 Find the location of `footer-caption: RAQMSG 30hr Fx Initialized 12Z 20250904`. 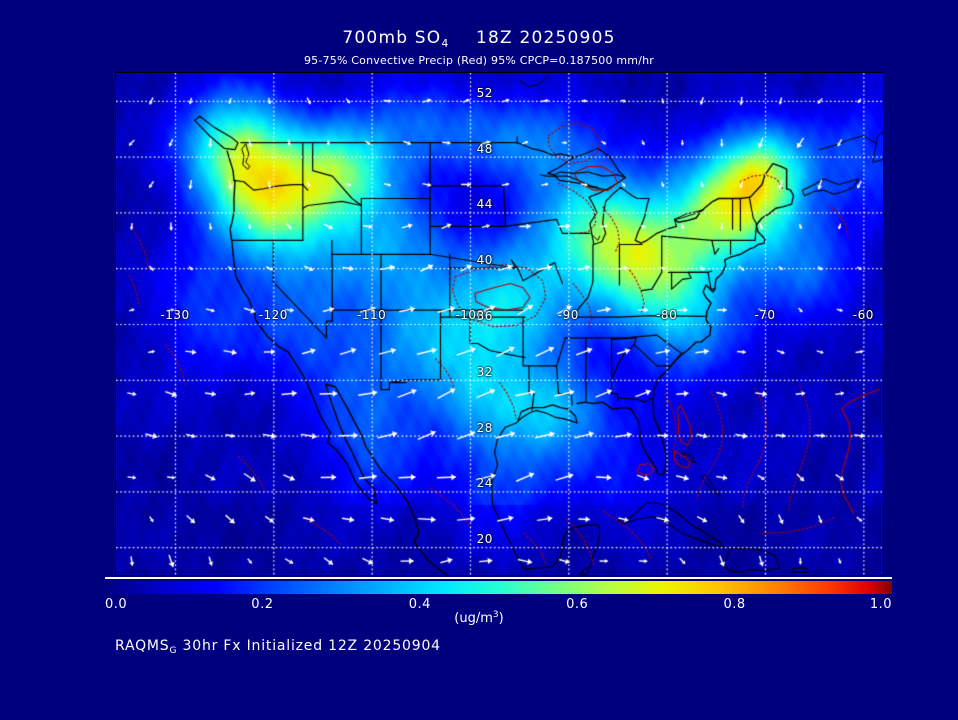

footer-caption: RAQMSG 30hr Fx Initialized 12Z 20250904 is located at coordinates (278, 647).